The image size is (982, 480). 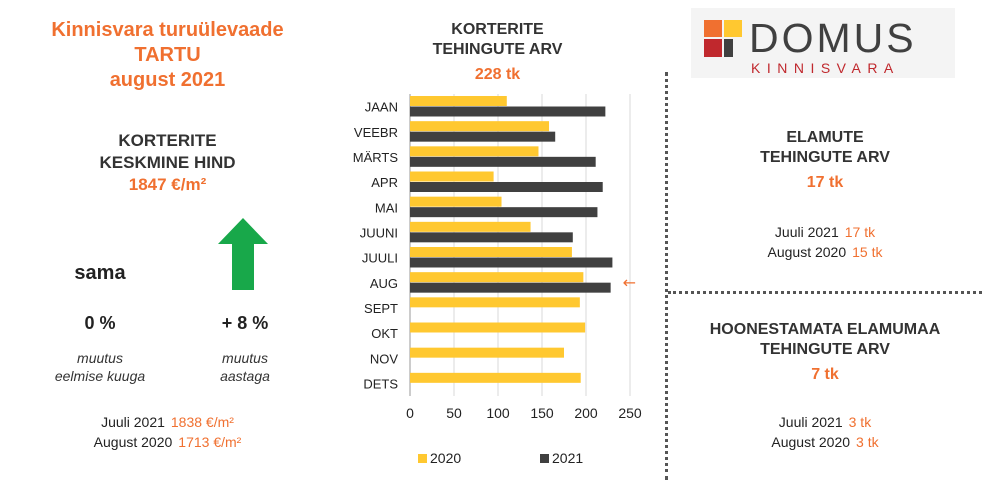 What do you see at coordinates (245, 358) in the screenshot?
I see `yoy-caption-line1: muutus` at bounding box center [245, 358].